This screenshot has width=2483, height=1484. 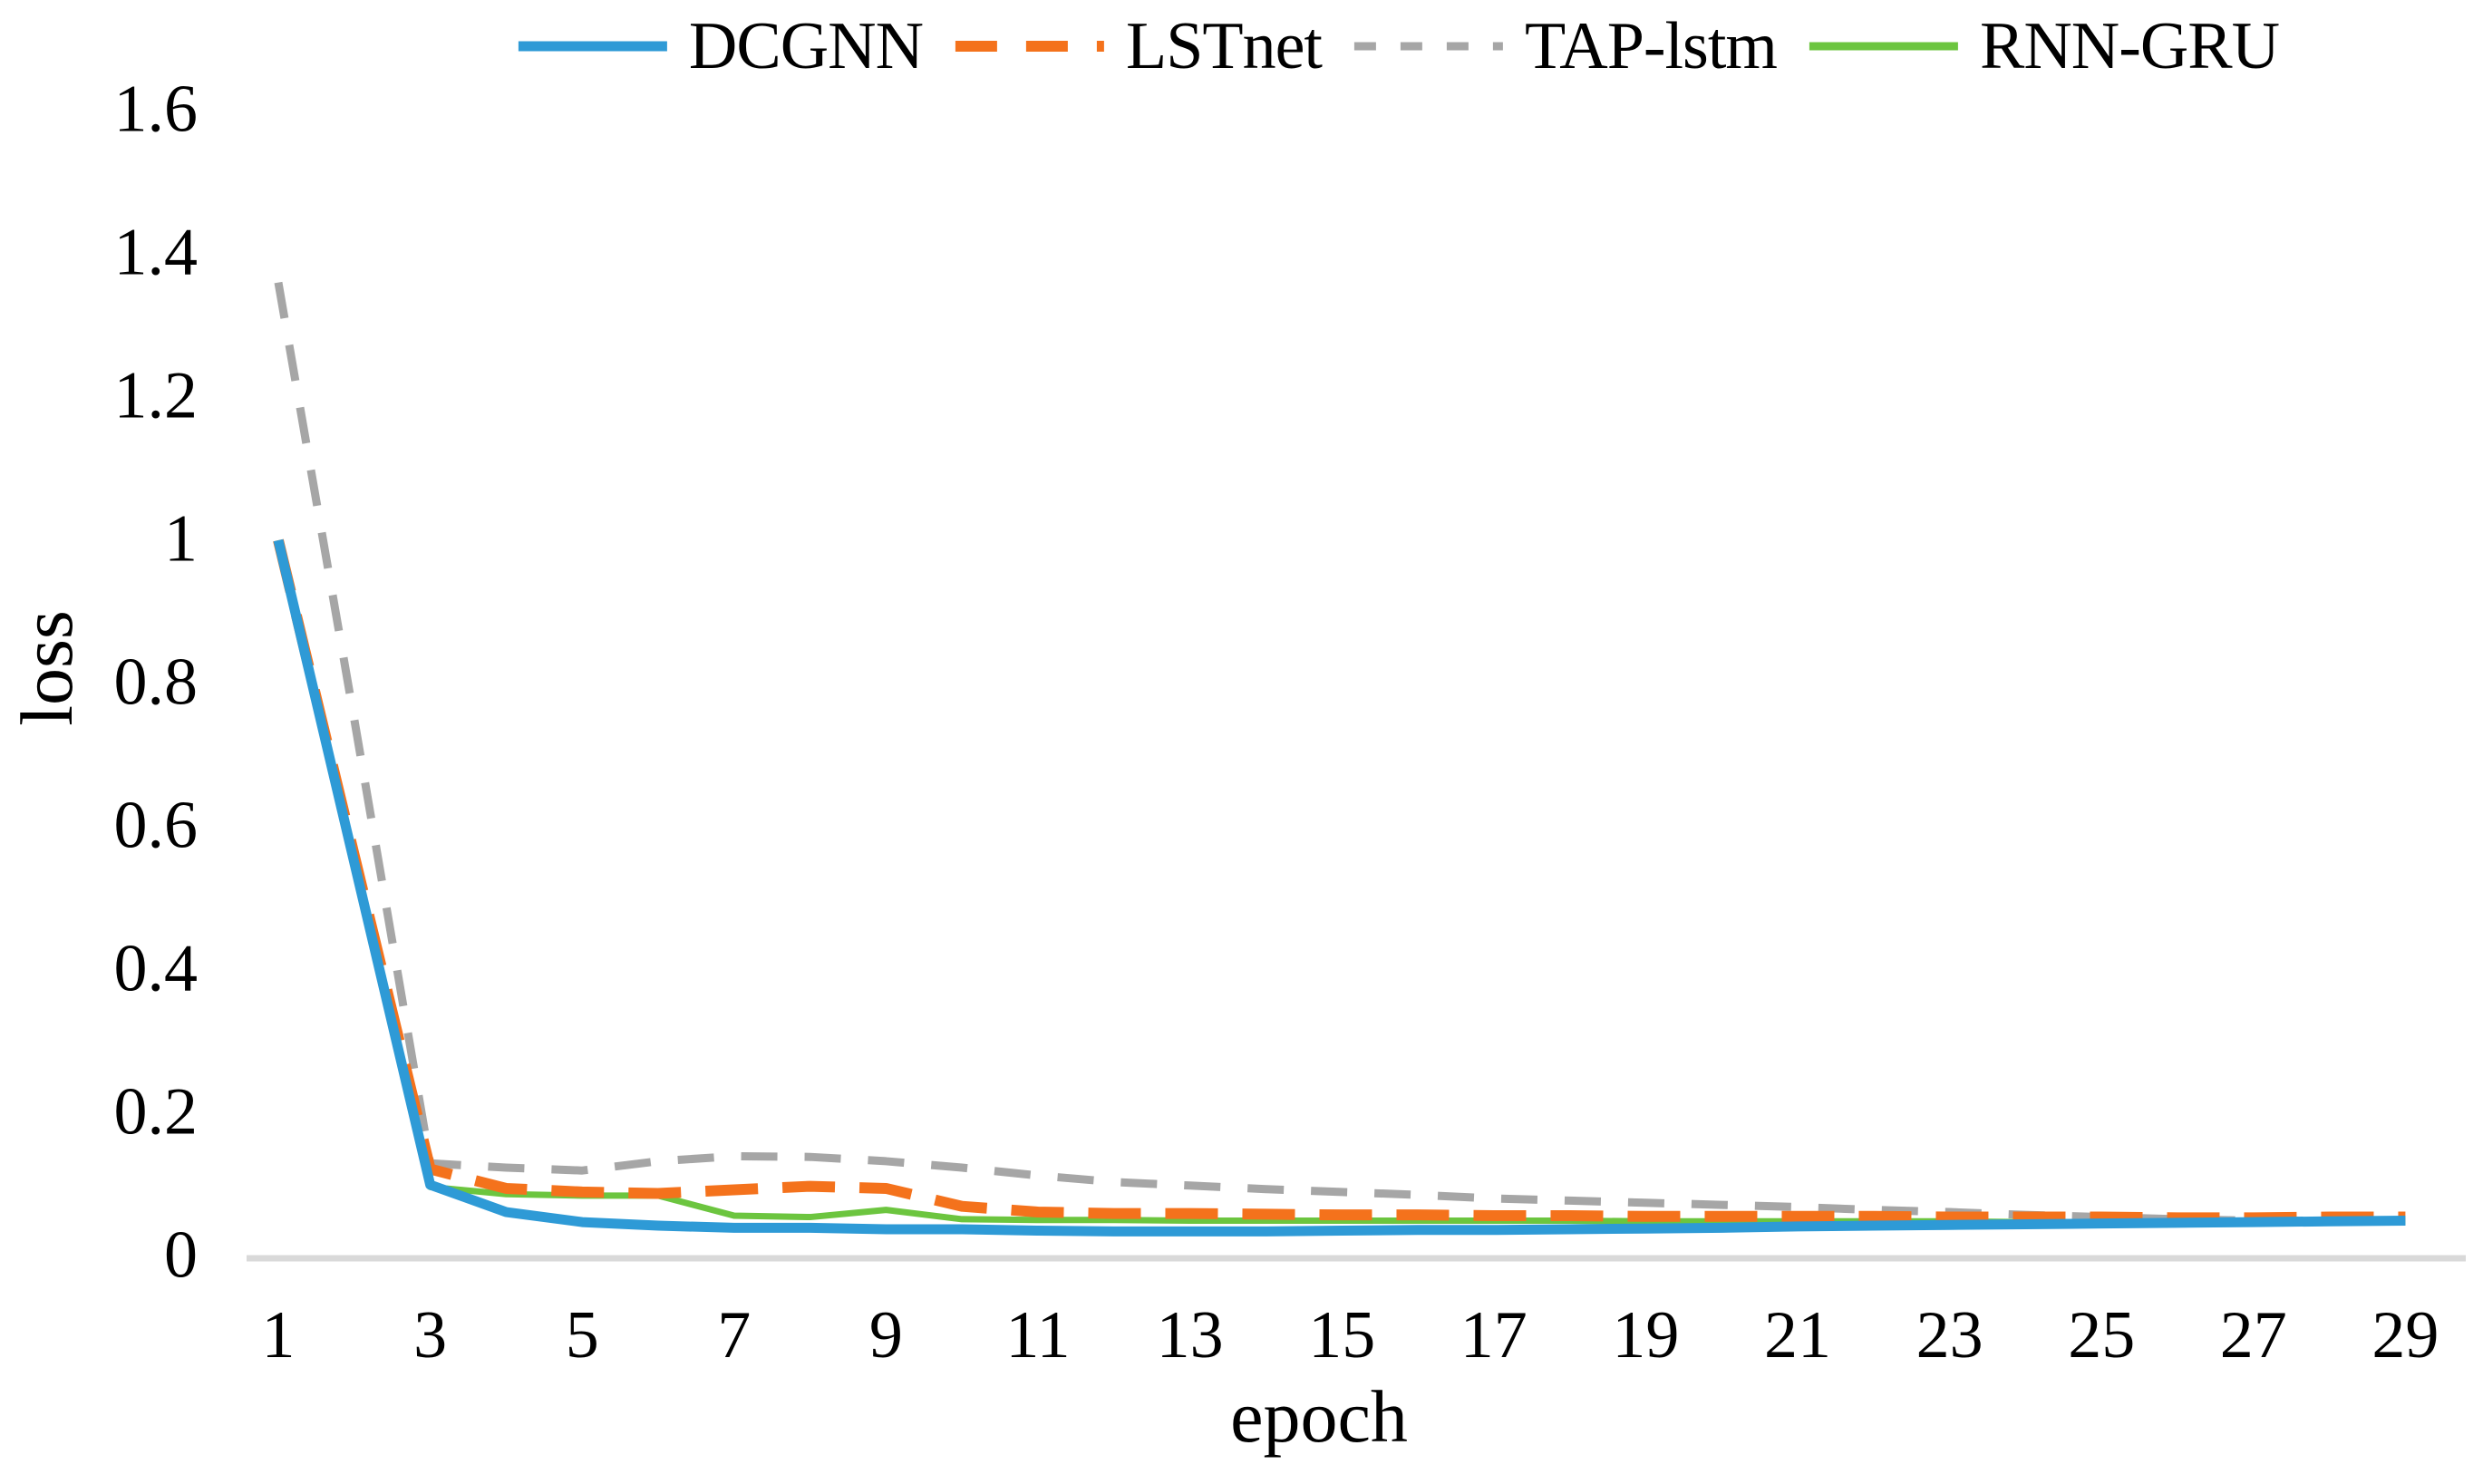 What do you see at coordinates (1428, 46) in the screenshot?
I see `legend-line-sample-tap-lstm` at bounding box center [1428, 46].